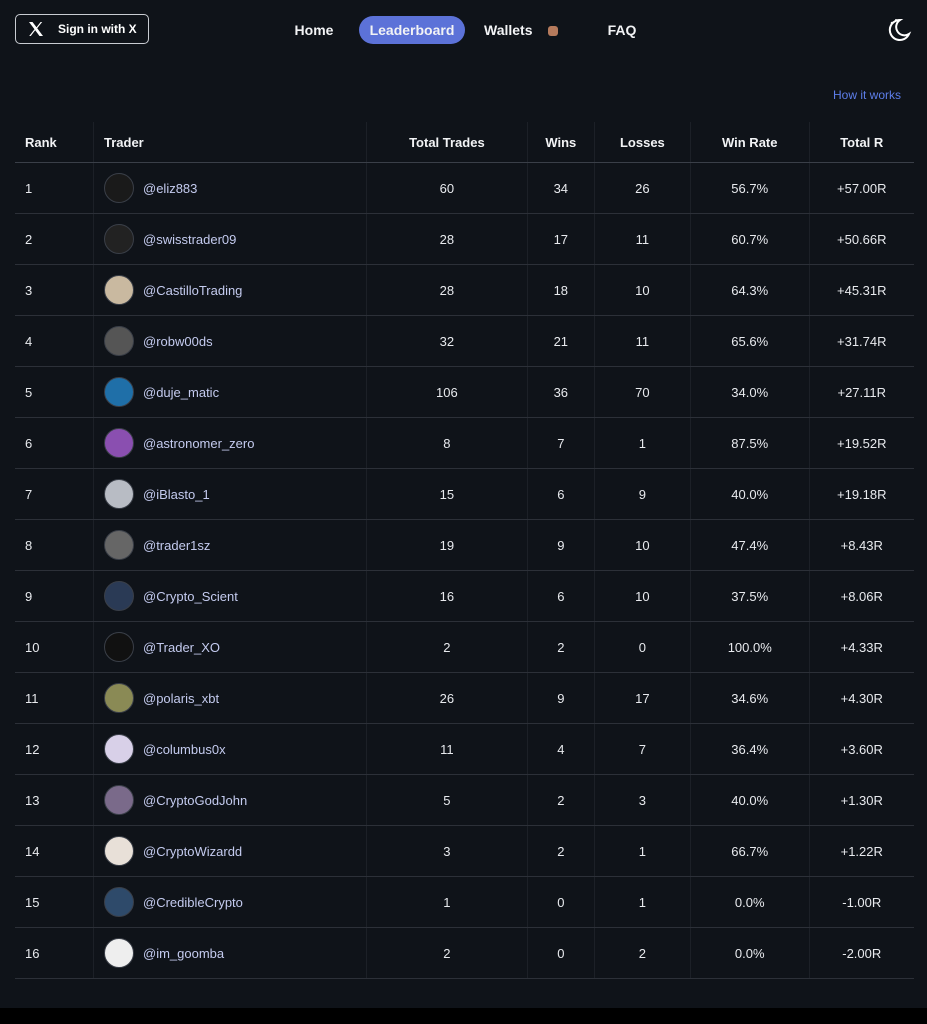  I want to click on trader: @robw00ds, so click(235, 341).